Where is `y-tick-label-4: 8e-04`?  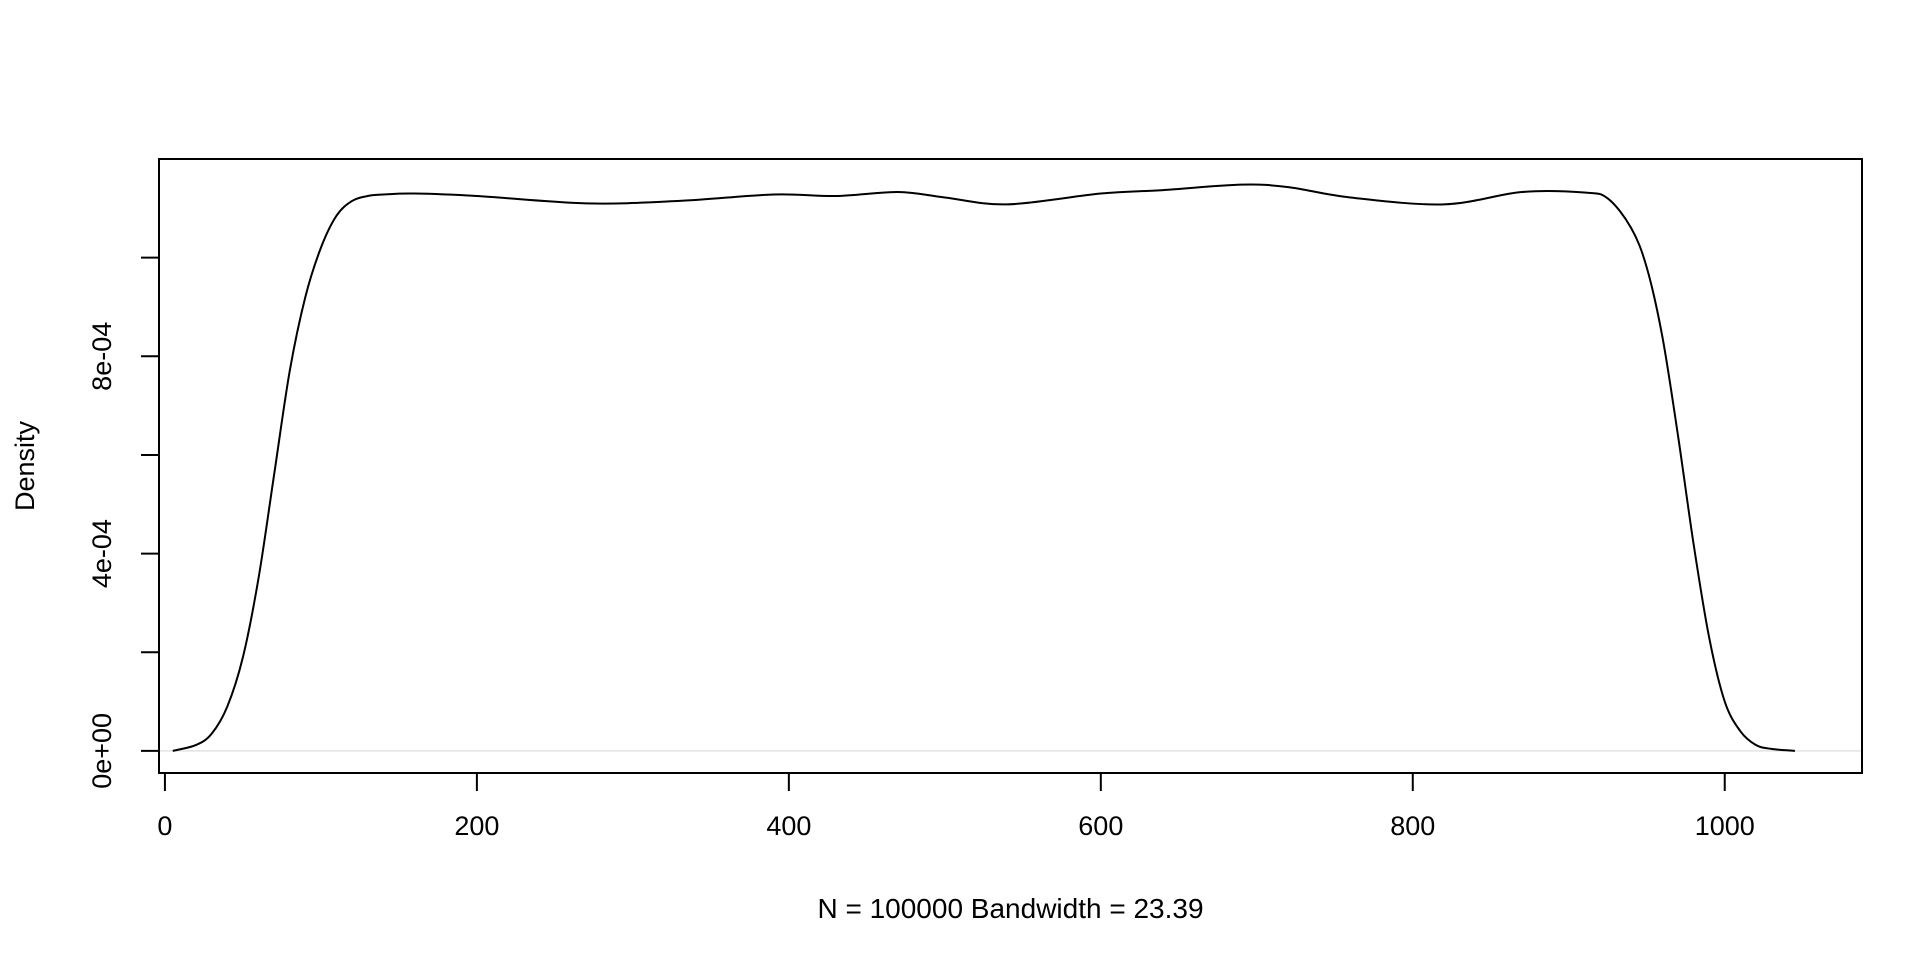 y-tick-label-4: 8e-04 is located at coordinates (102, 356).